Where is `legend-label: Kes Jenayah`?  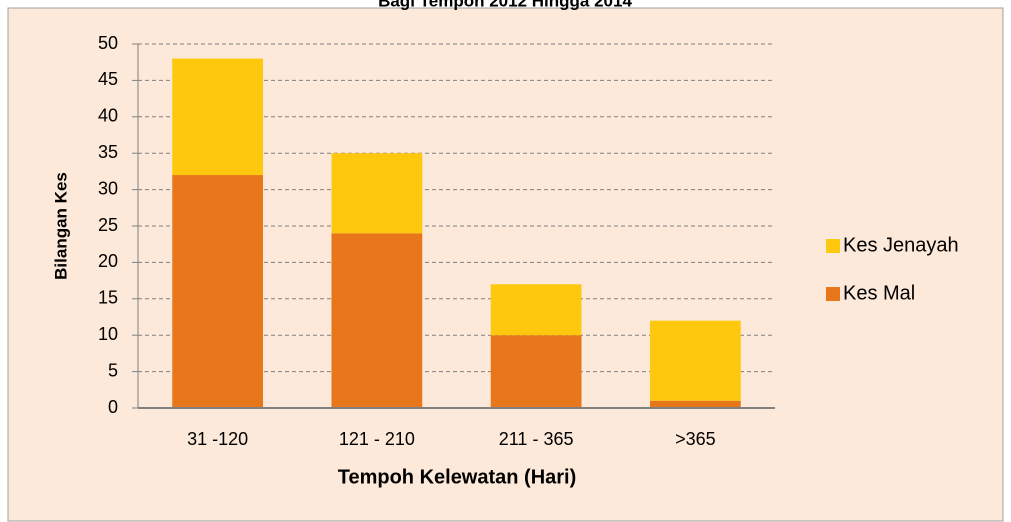
legend-label: Kes Jenayah is located at coordinates (901, 245).